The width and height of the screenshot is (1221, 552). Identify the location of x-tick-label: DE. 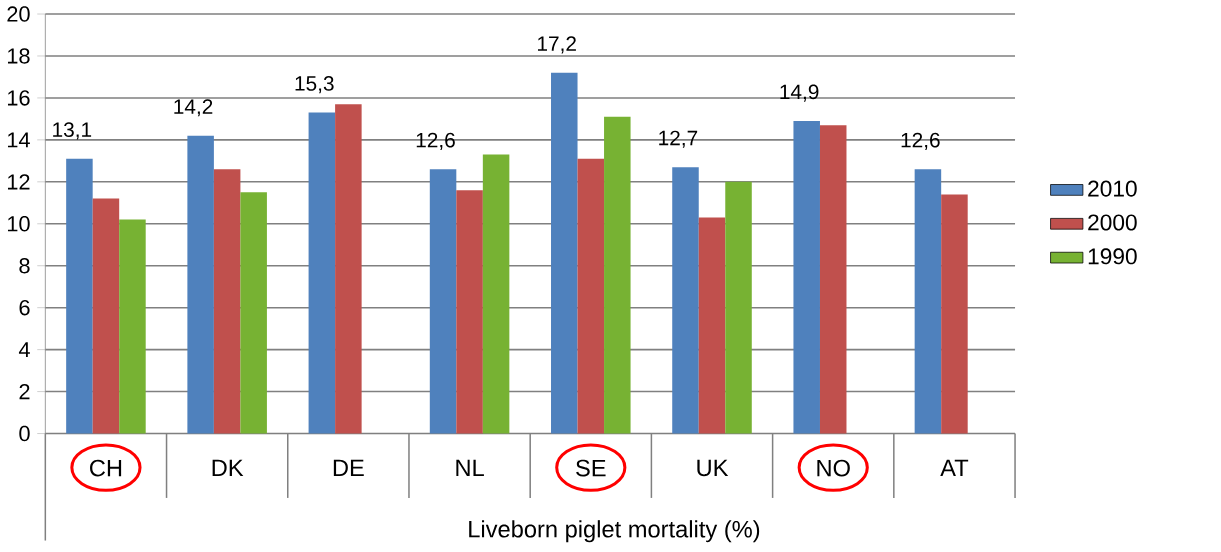
(348, 467).